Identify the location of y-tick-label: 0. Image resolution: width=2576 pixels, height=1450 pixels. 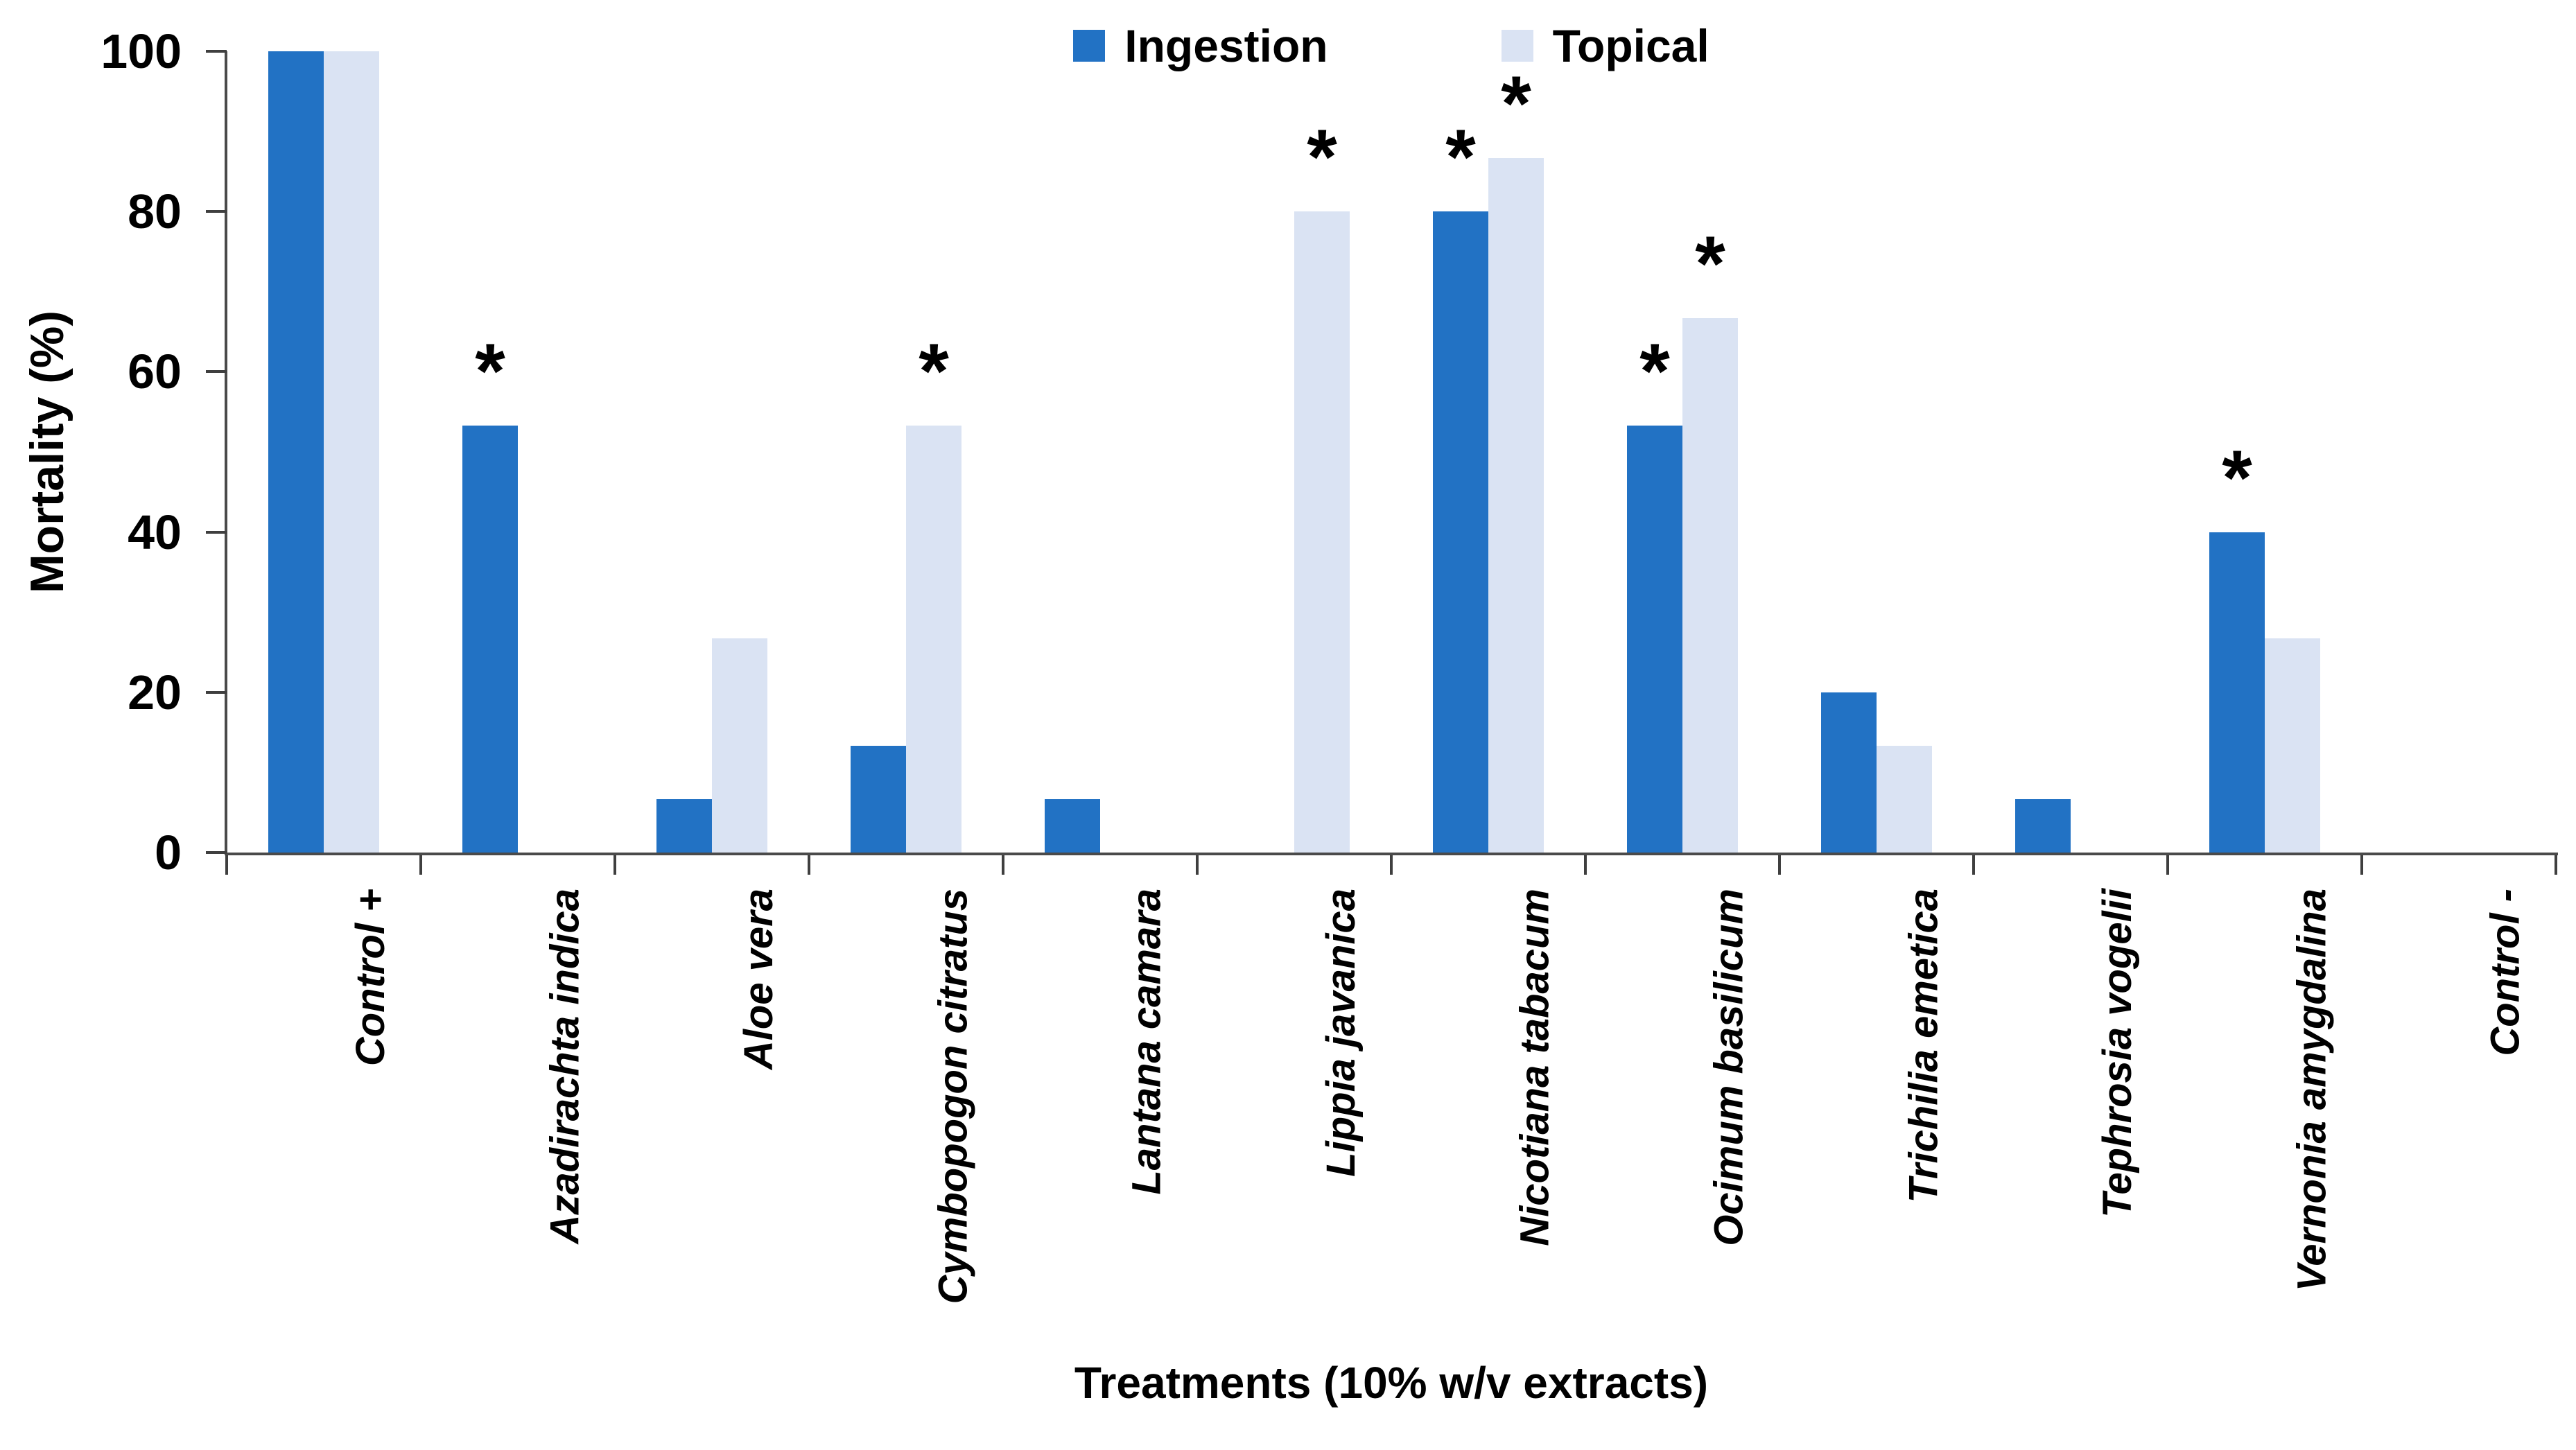
(168, 853).